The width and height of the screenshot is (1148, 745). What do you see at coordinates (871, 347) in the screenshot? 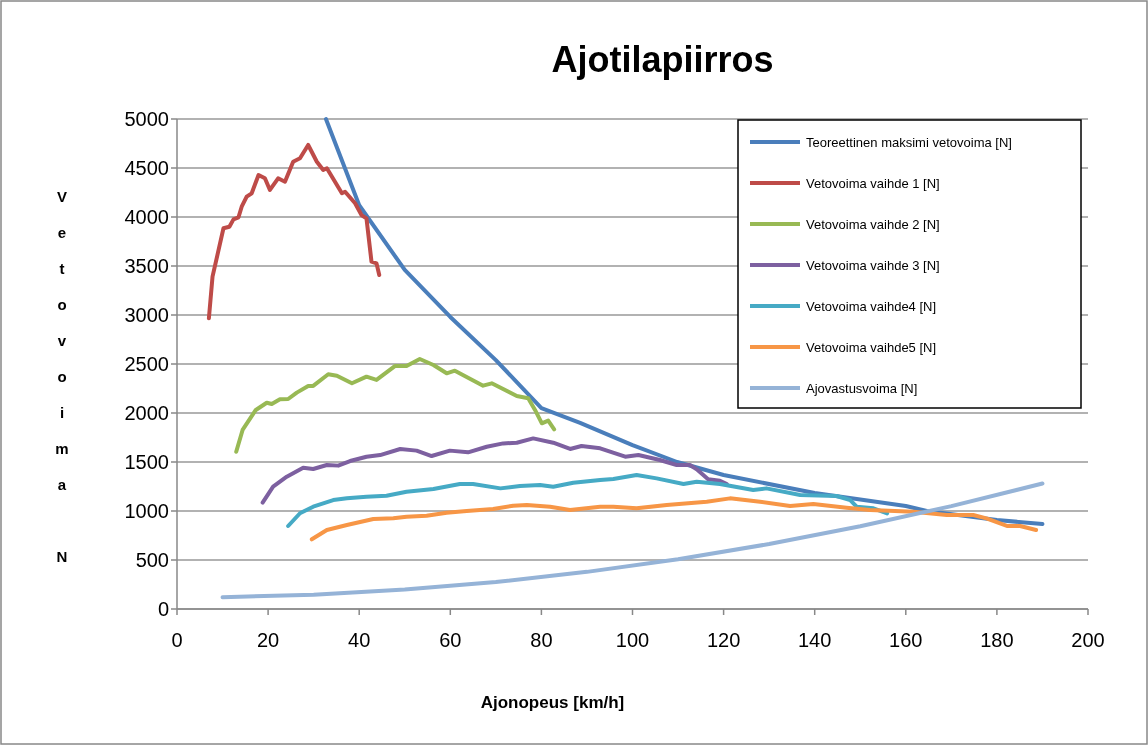
I see `legend-label: Vetovoima vaihde5 [N]` at bounding box center [871, 347].